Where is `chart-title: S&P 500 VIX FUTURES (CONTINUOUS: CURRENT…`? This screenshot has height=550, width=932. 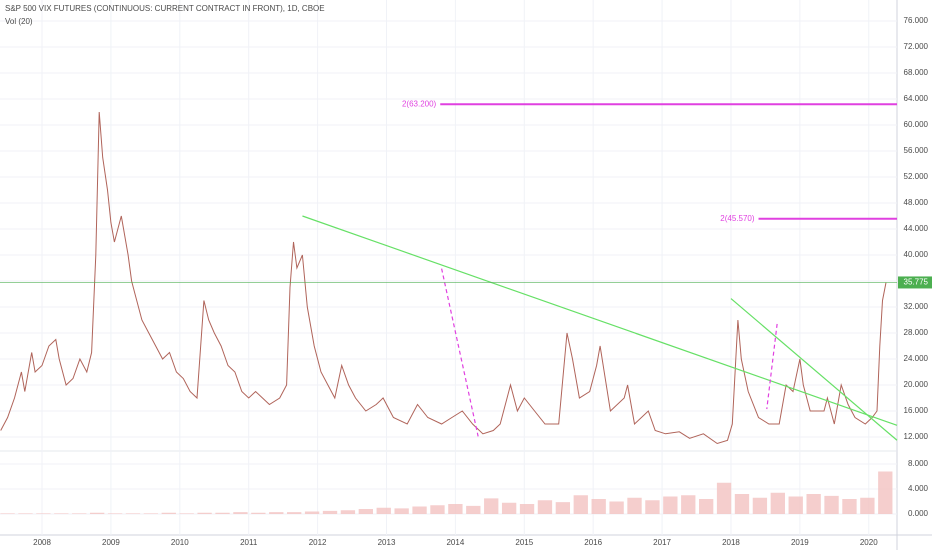
chart-title: S&P 500 VIX FUTURES (CONTINUOUS: CURRENT… is located at coordinates (165, 8).